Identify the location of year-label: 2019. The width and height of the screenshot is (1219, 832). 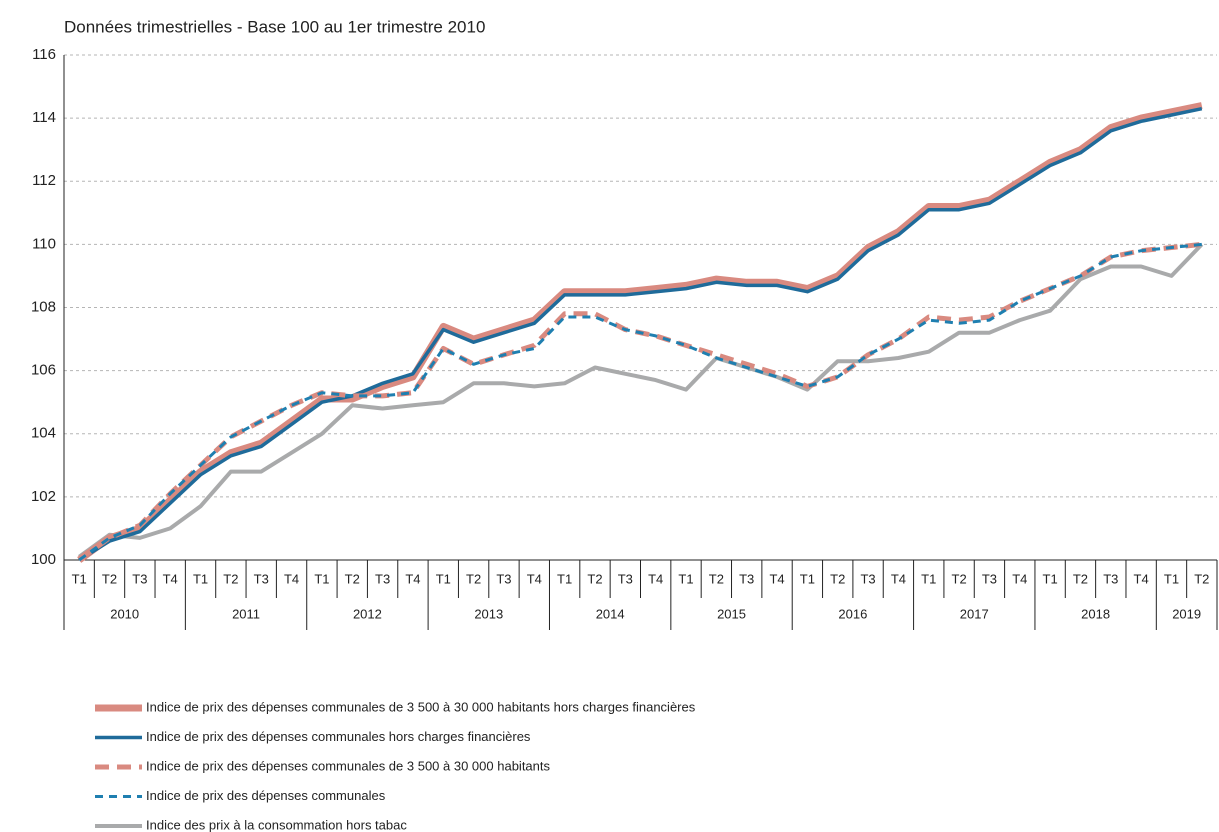
(1186, 613).